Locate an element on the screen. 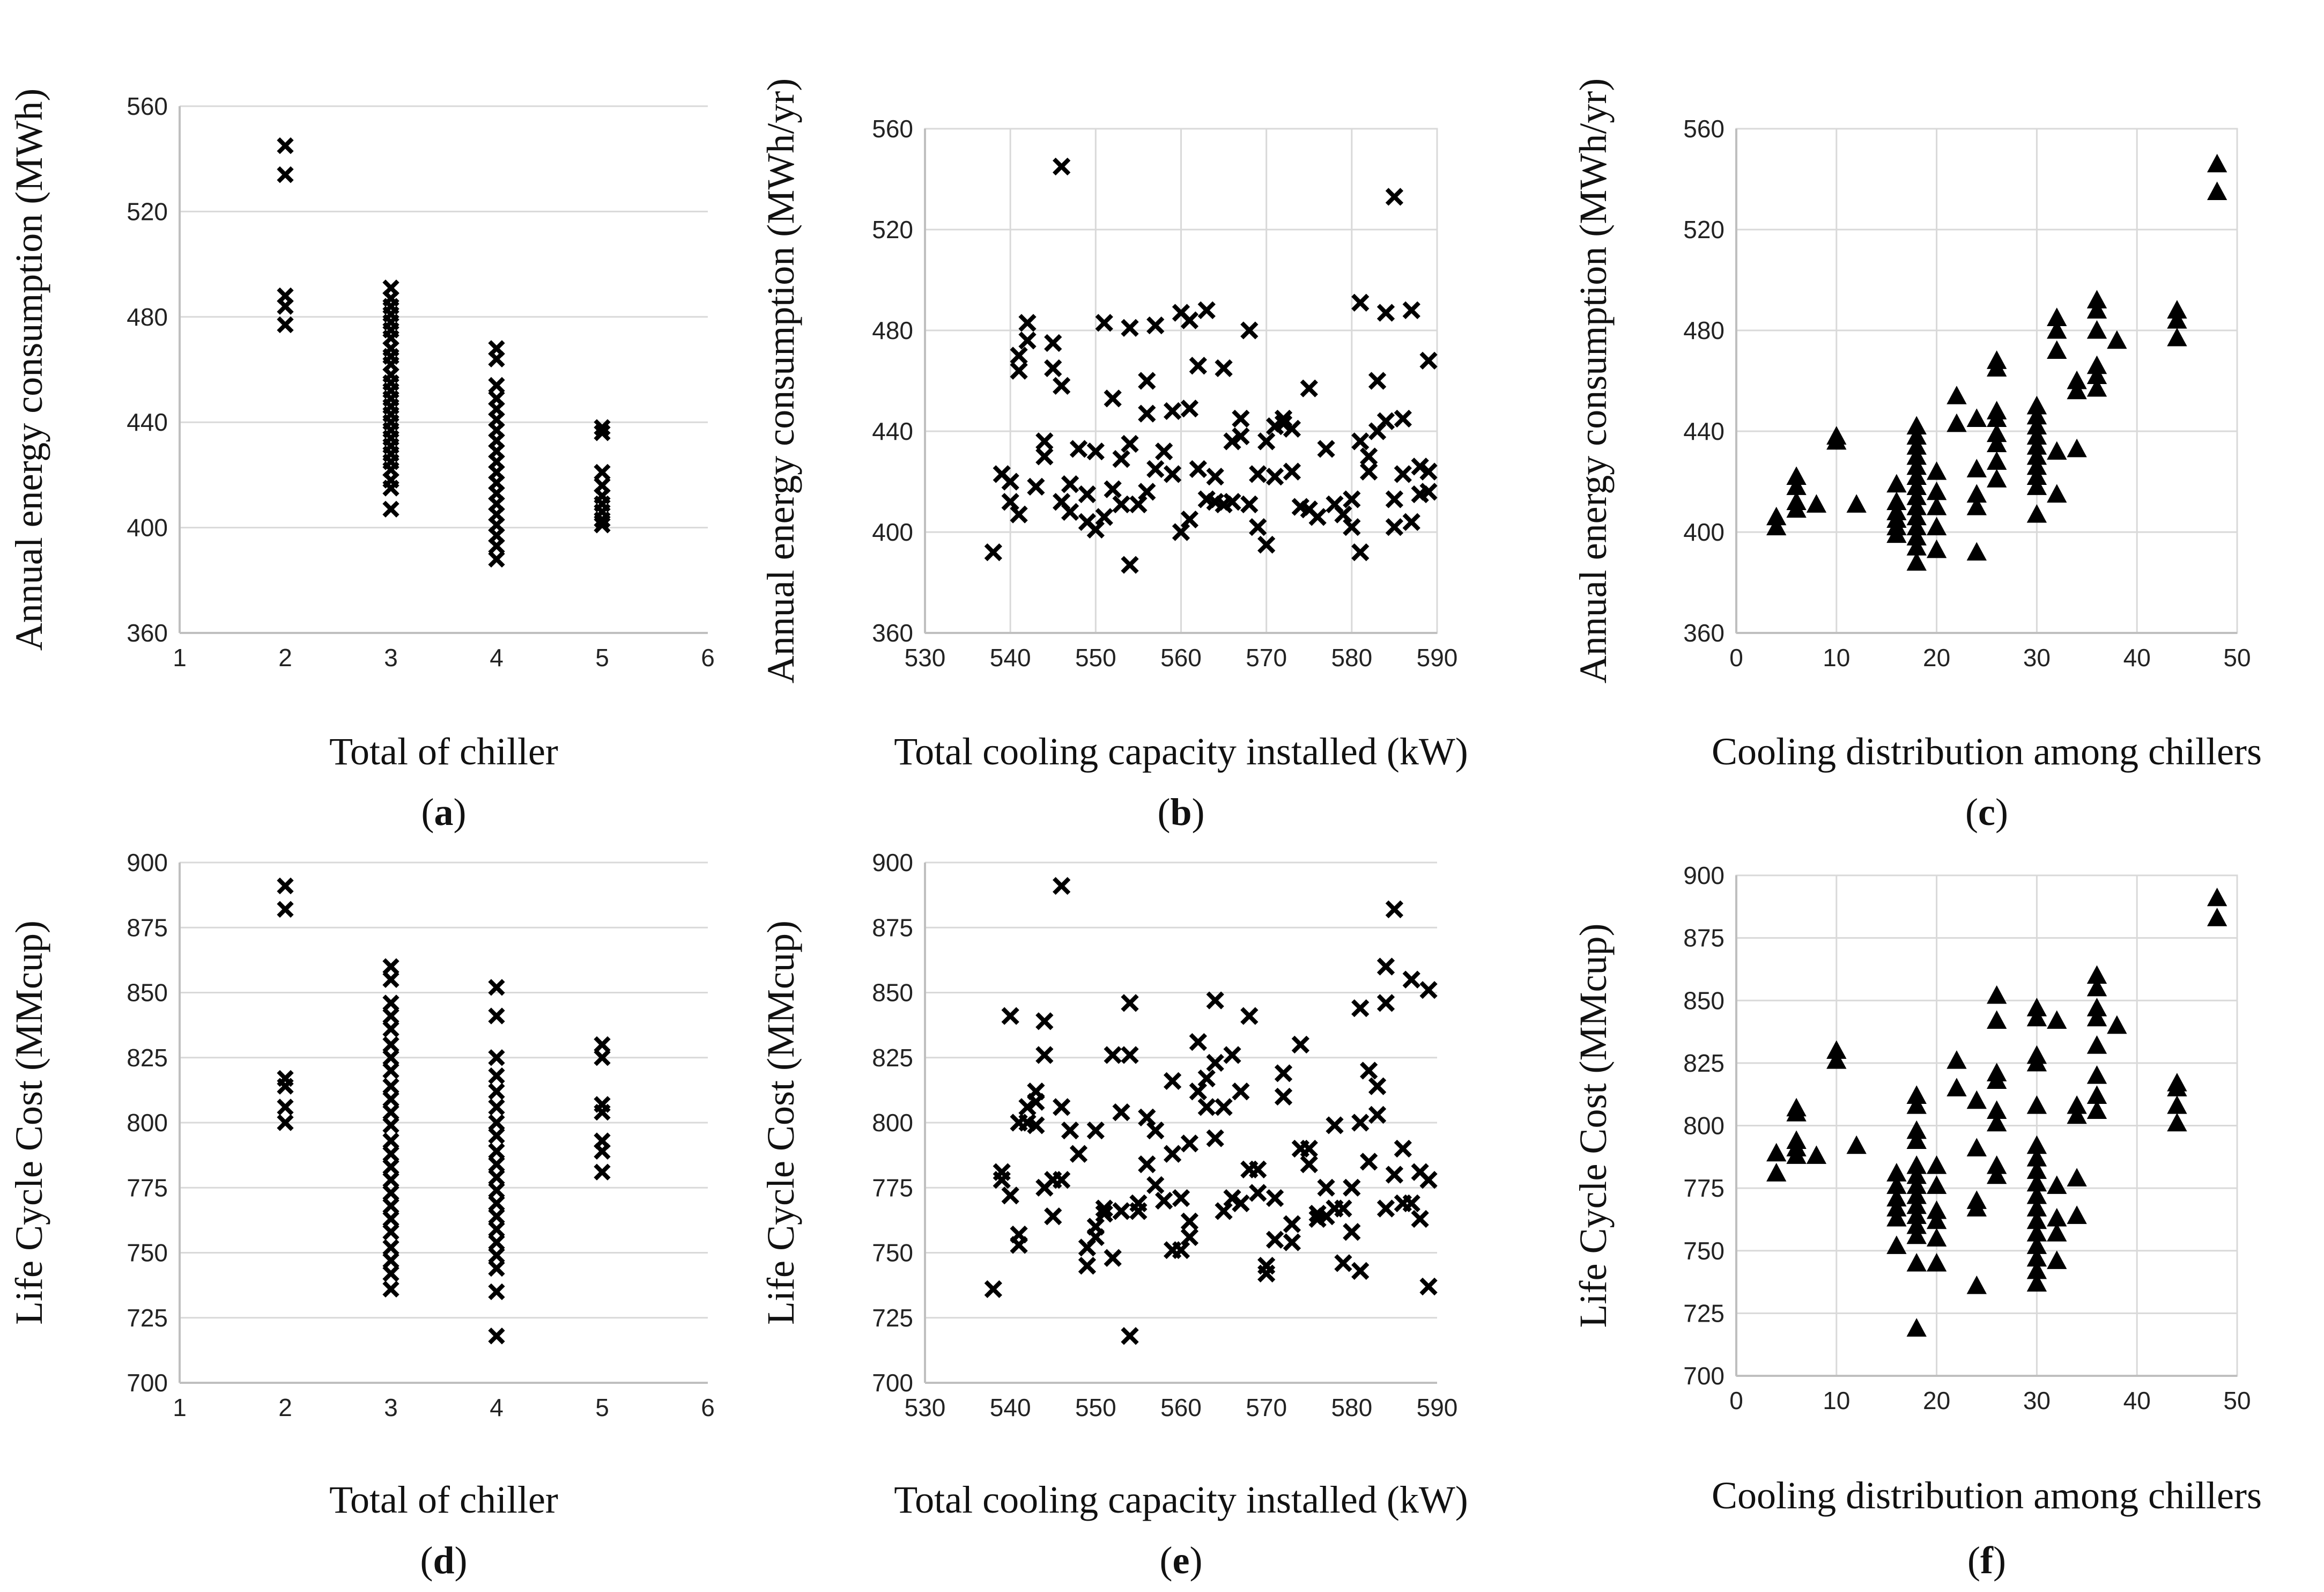  y-tick-label: 875 is located at coordinates (892, 927).